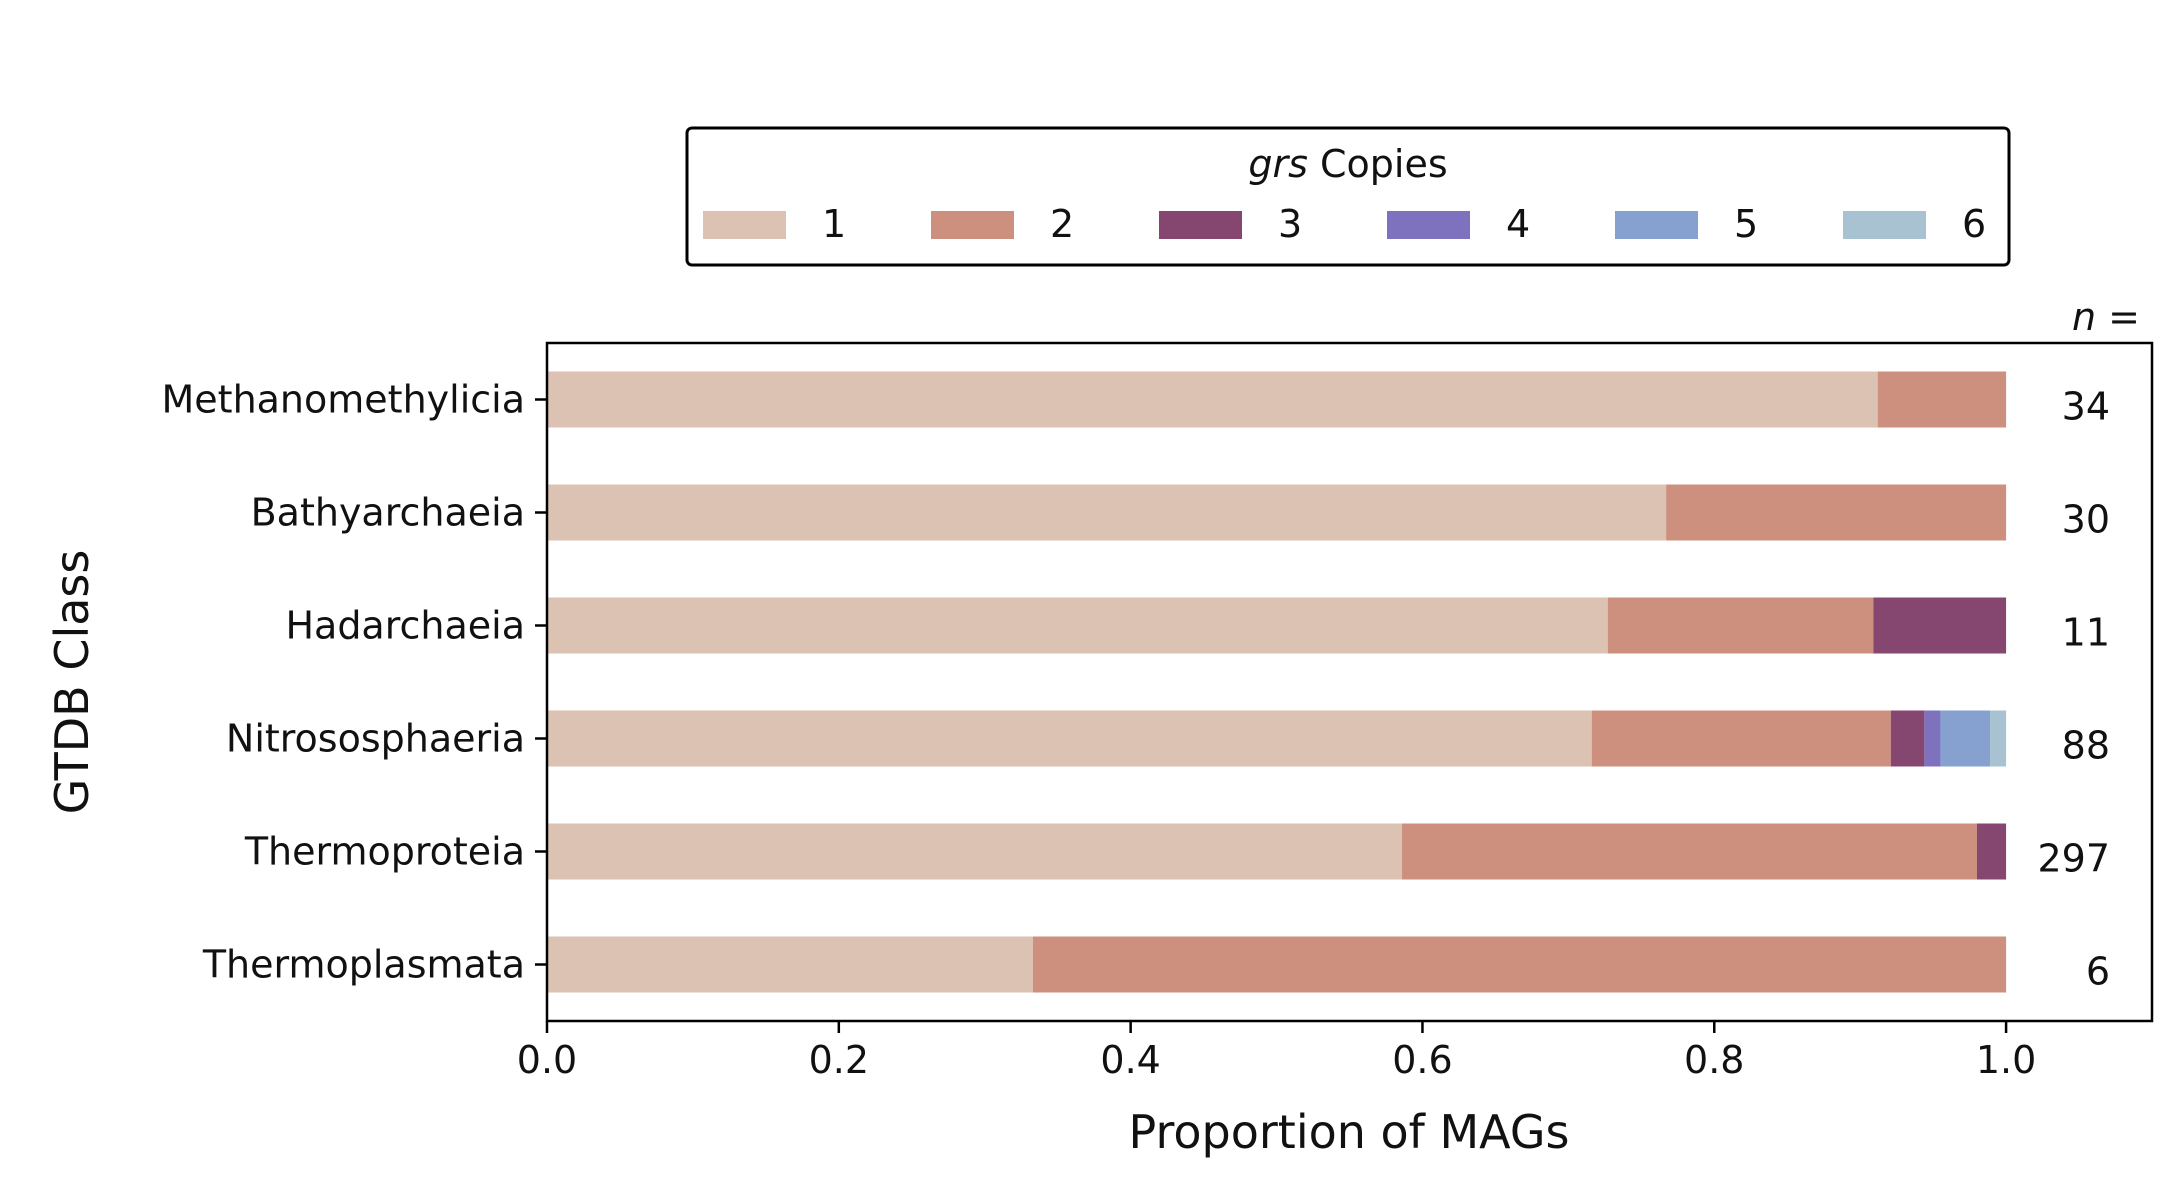 The width and height of the screenshot is (2175, 1200). What do you see at coordinates (1714, 1060) in the screenshot?
I see `x-tick-label: 0.8` at bounding box center [1714, 1060].